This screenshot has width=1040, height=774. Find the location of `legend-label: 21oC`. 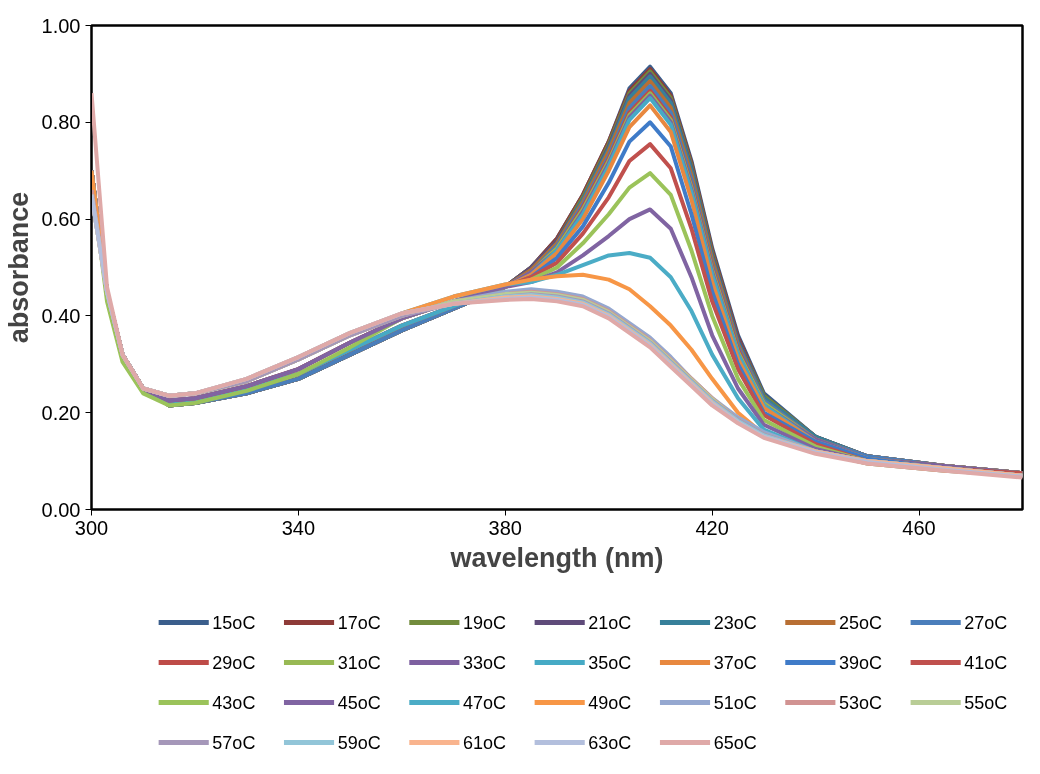

legend-label: 21oC is located at coordinates (610, 622).